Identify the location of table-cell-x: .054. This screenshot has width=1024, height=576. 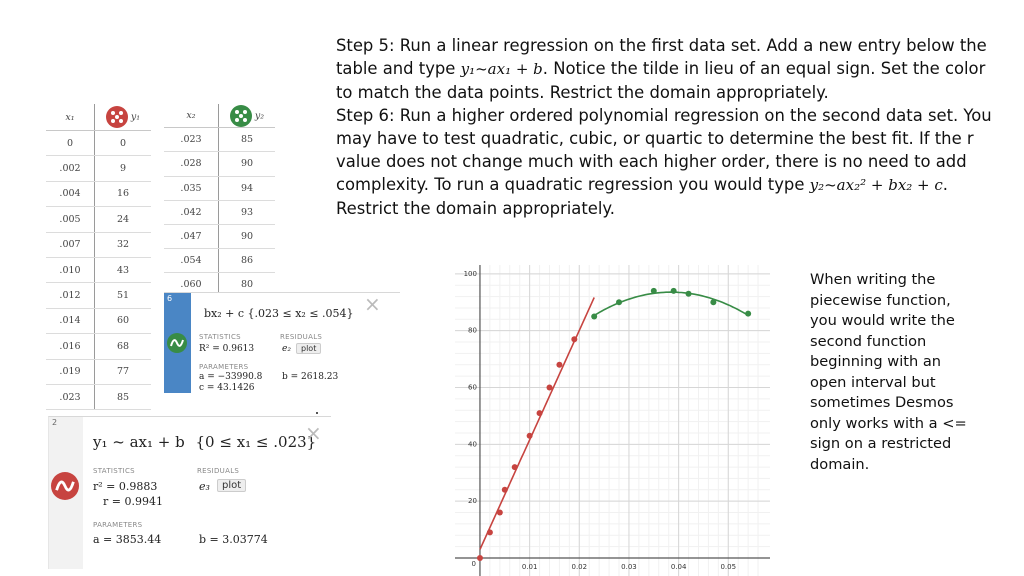
(191, 261).